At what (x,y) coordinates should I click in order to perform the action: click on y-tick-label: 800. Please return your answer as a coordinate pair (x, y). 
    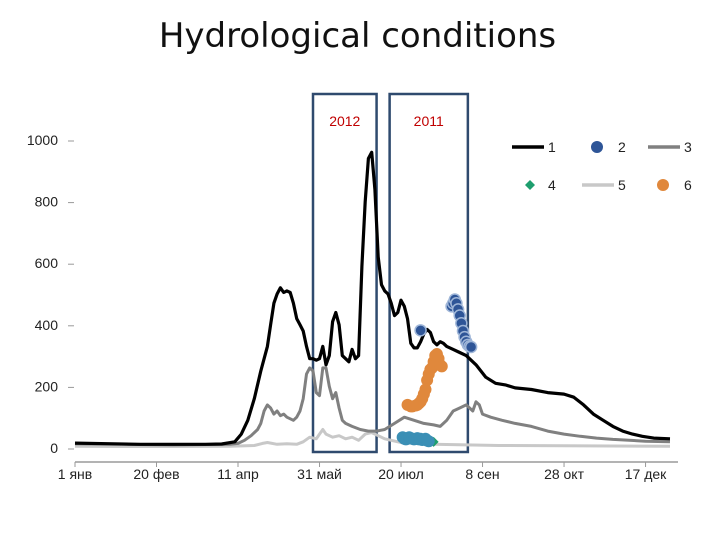
    Looking at the image, I should click on (47, 202).